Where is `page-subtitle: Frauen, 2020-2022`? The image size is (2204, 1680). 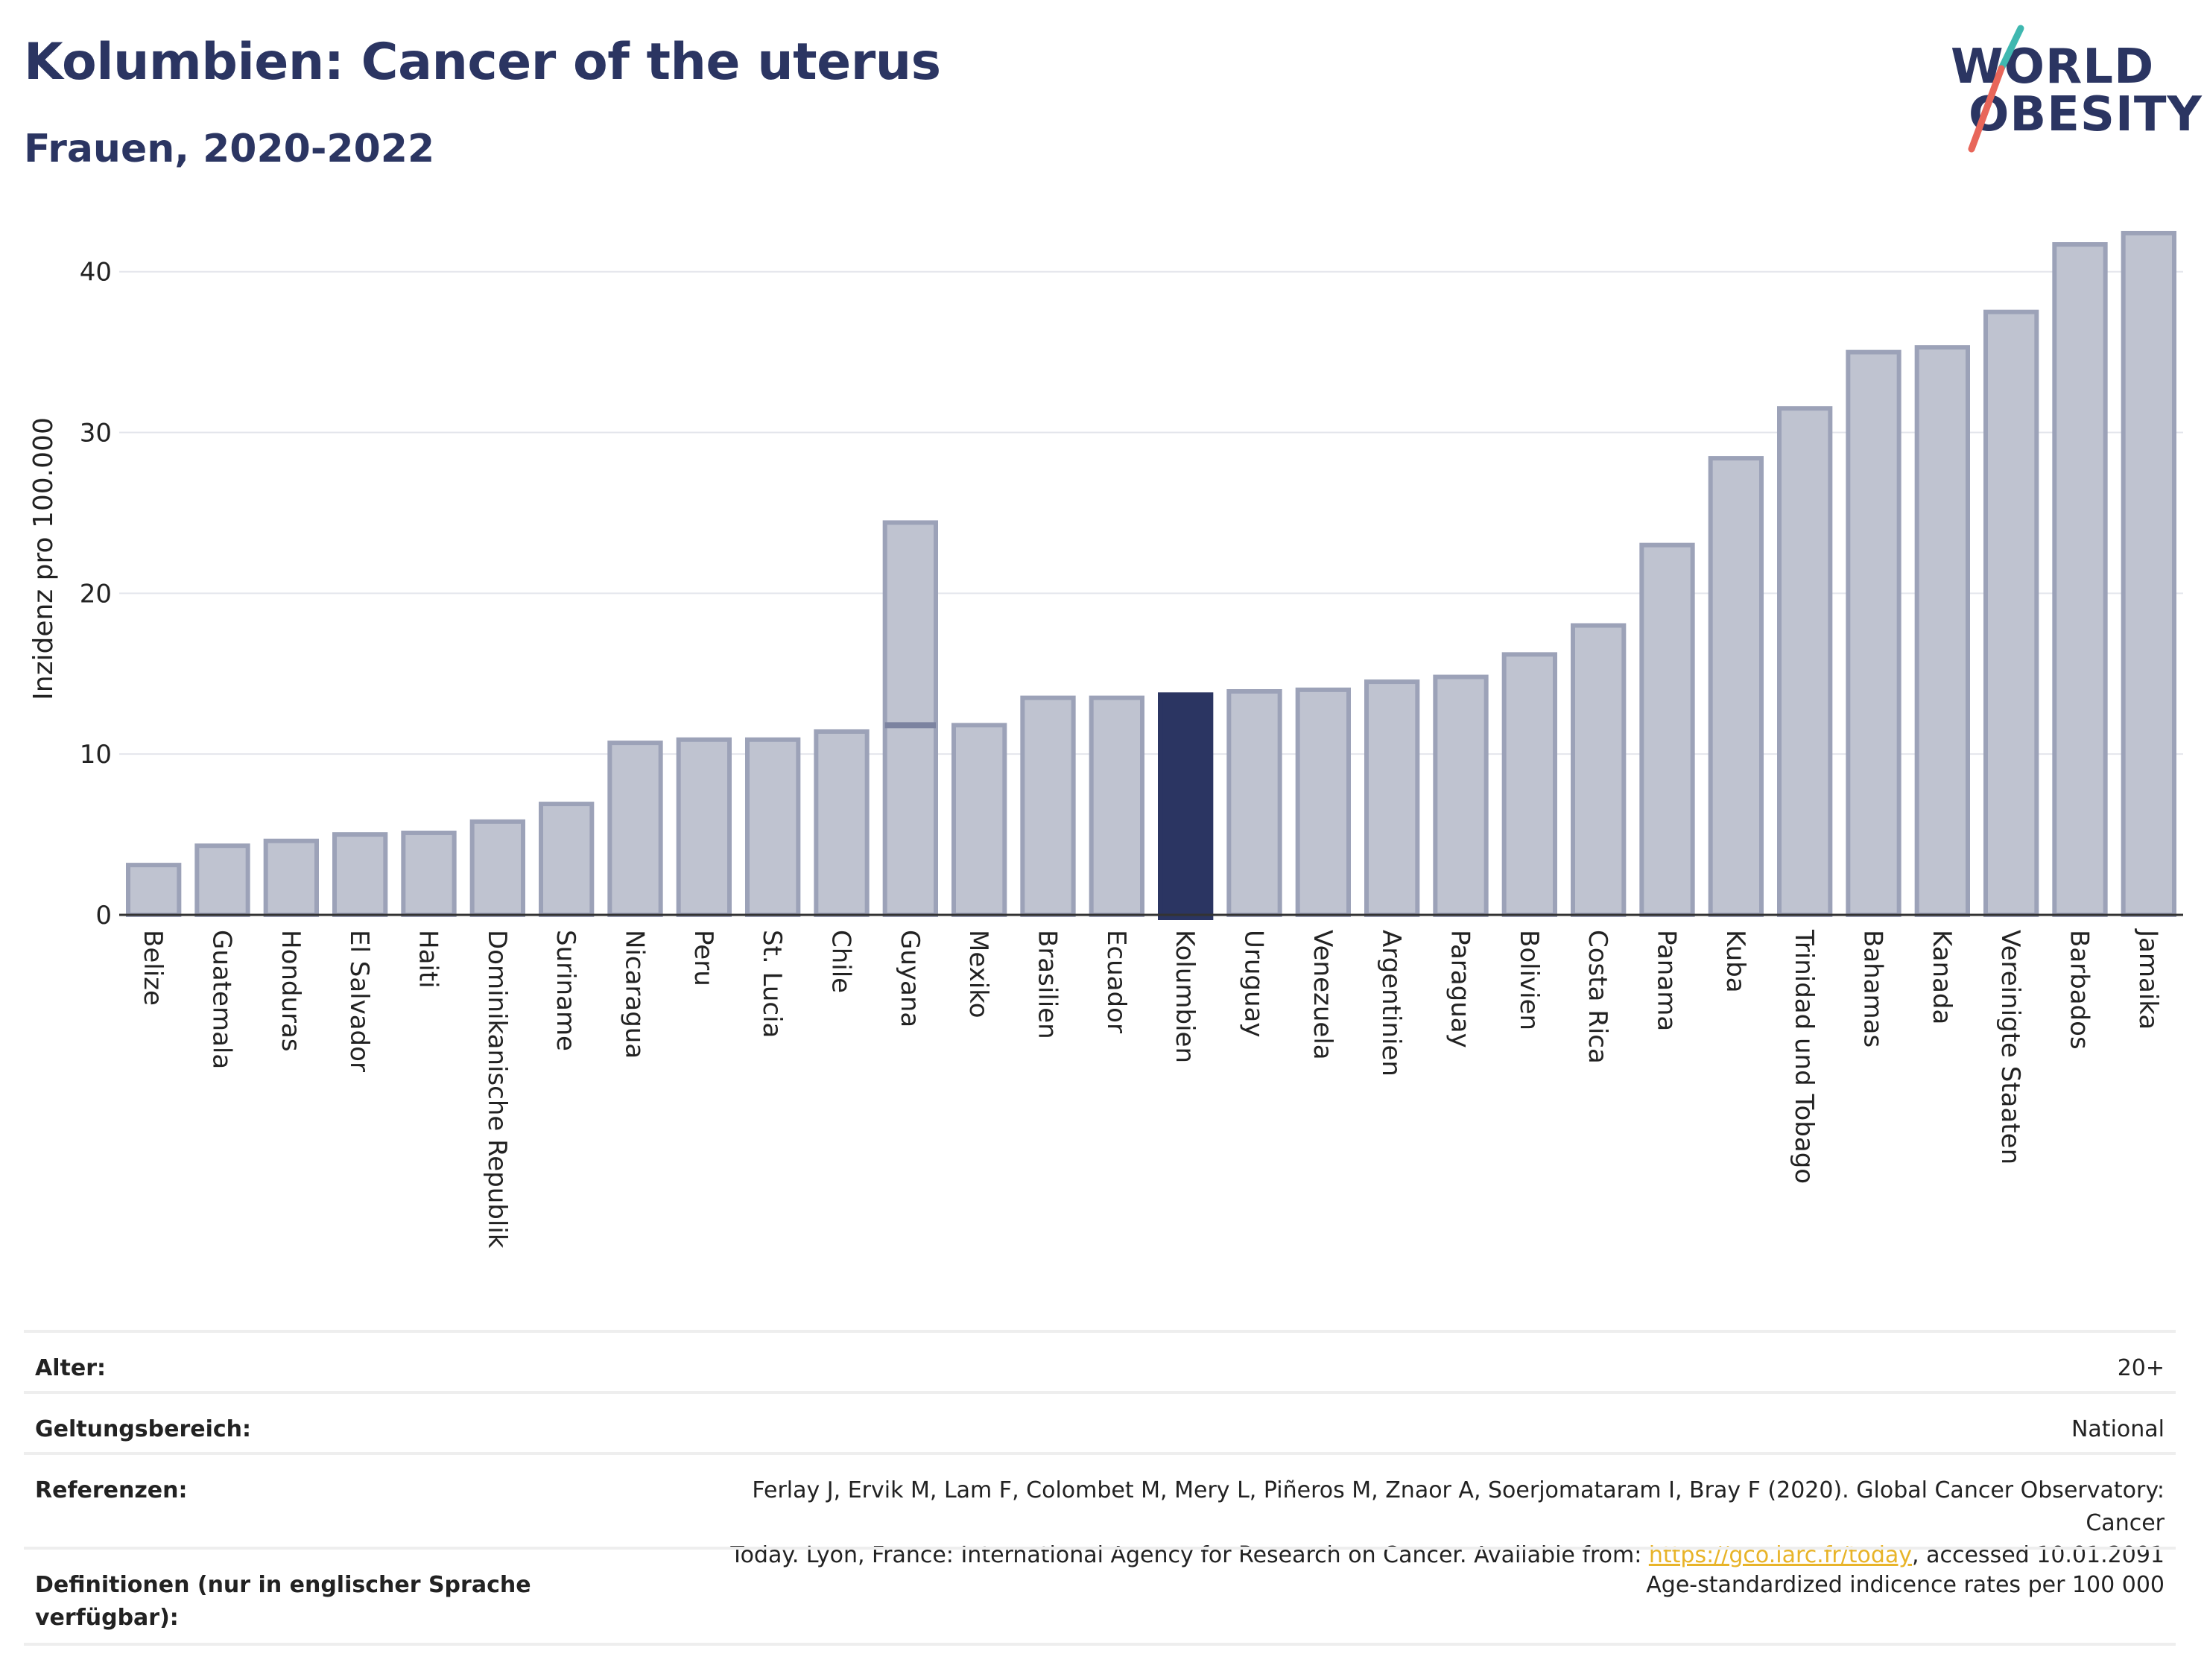 page-subtitle: Frauen, 2020-2022 is located at coordinates (229, 149).